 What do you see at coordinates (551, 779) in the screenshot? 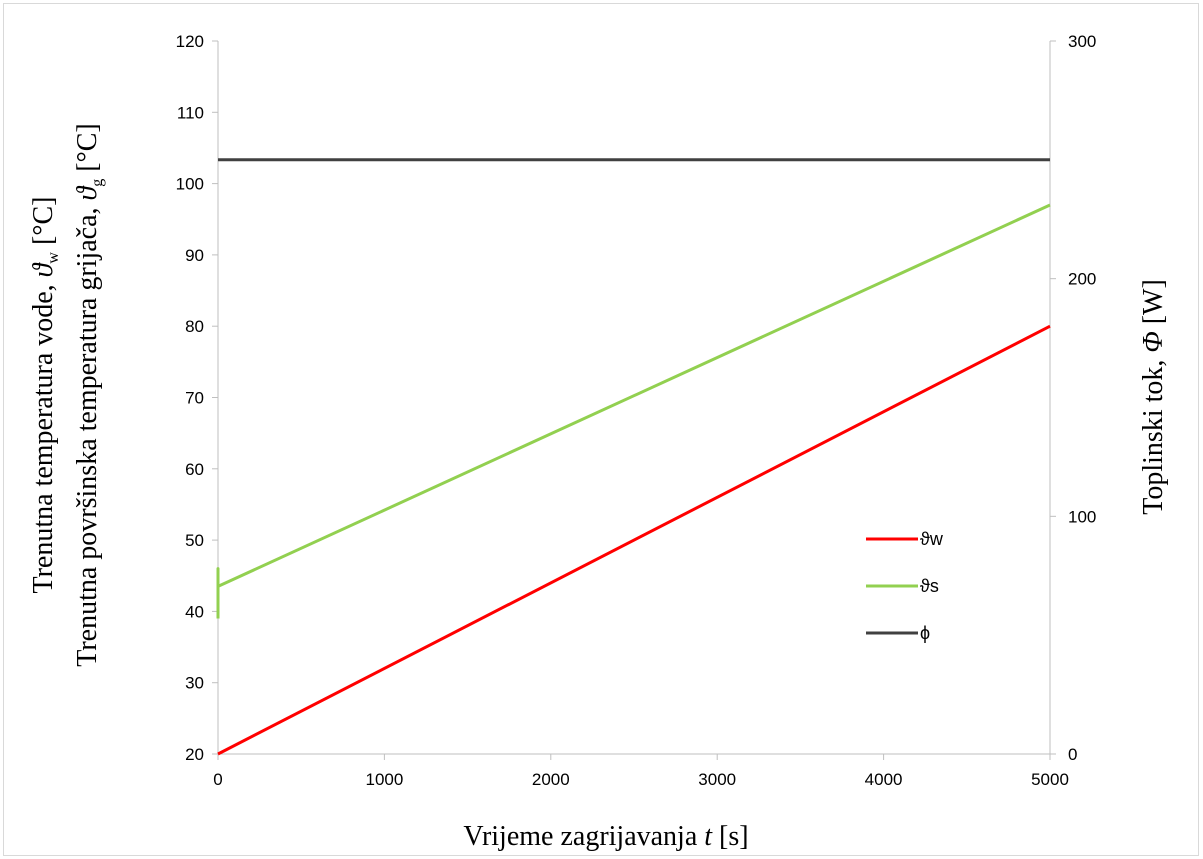
I see `x-tick-label: 2000` at bounding box center [551, 779].